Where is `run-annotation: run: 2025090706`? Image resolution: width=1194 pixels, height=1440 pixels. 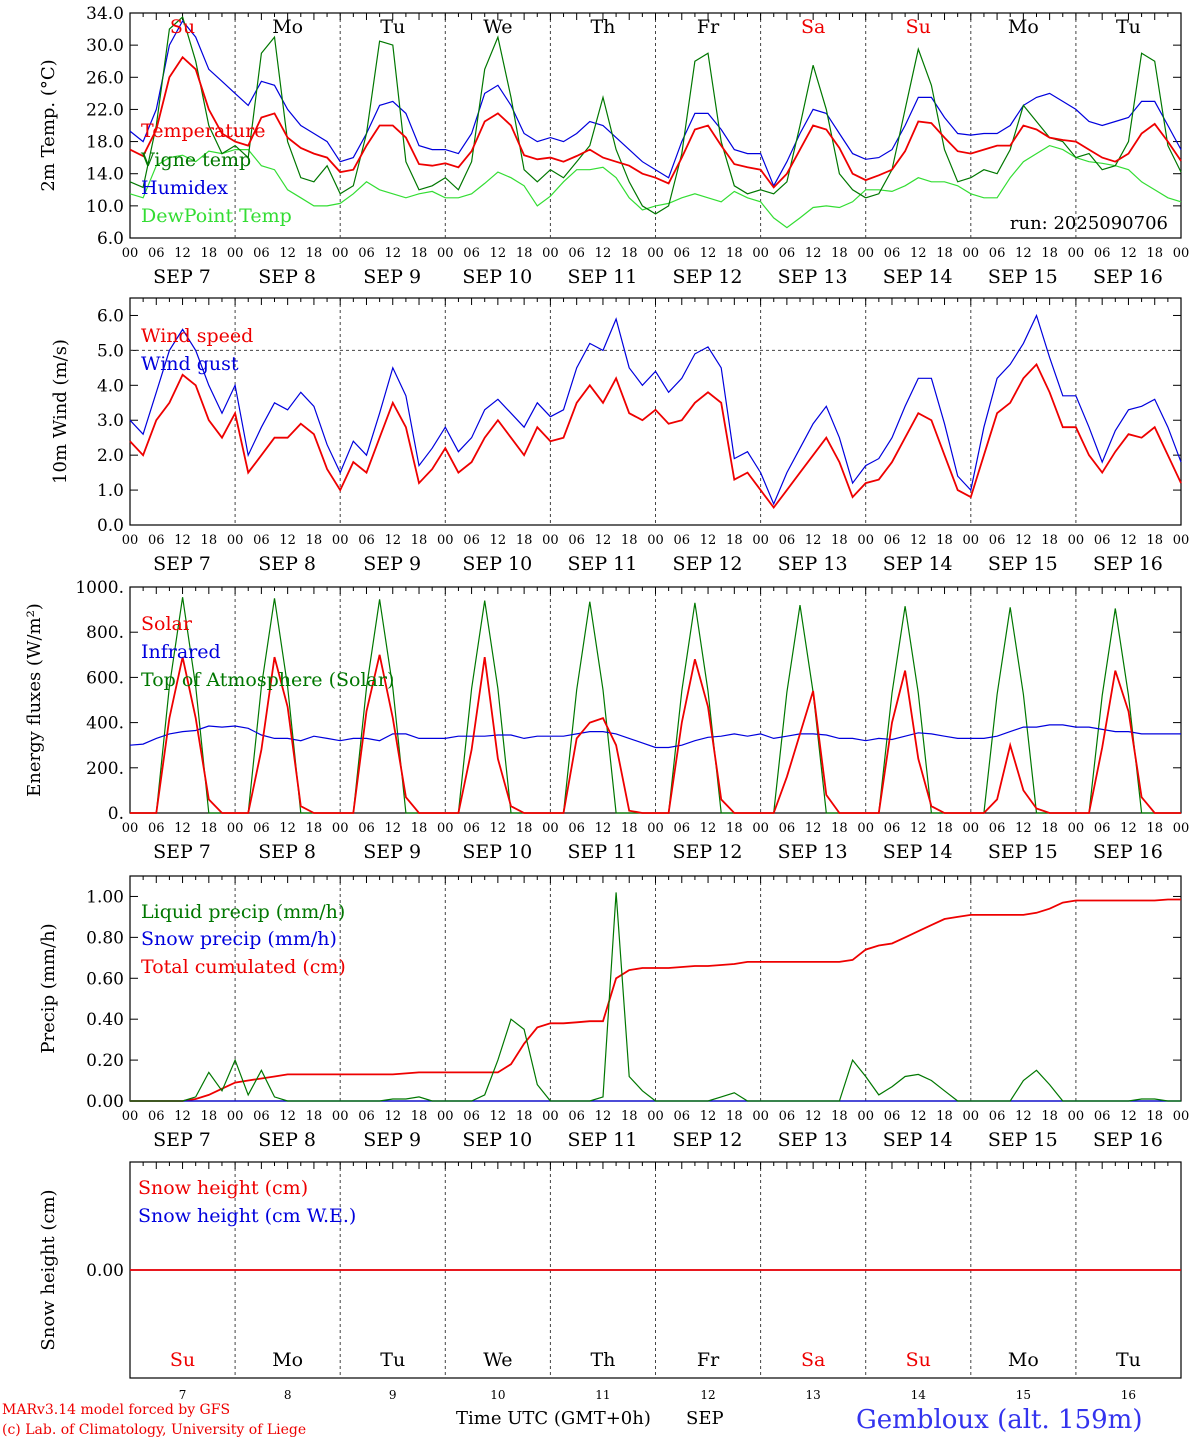 run-annotation: run: 2025090706 is located at coordinates (1089, 223).